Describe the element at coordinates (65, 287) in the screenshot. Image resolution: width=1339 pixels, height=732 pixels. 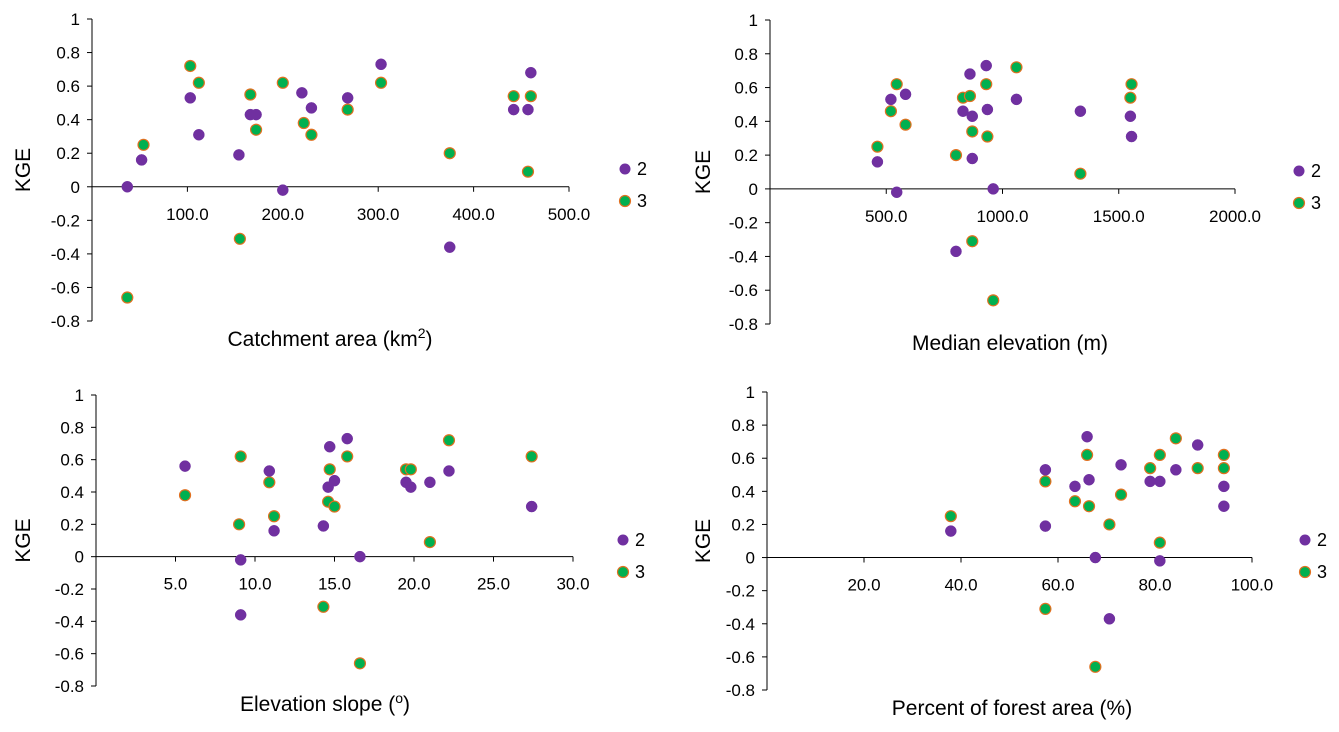
I see `y-tick-label: -0.6` at that location.